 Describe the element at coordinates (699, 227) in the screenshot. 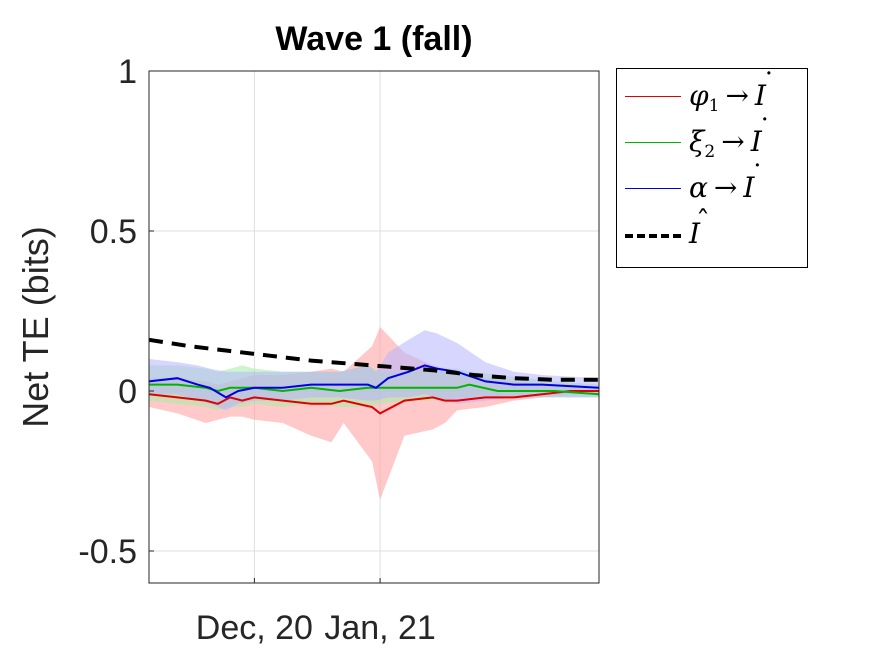

I see `legend-label: I` at that location.